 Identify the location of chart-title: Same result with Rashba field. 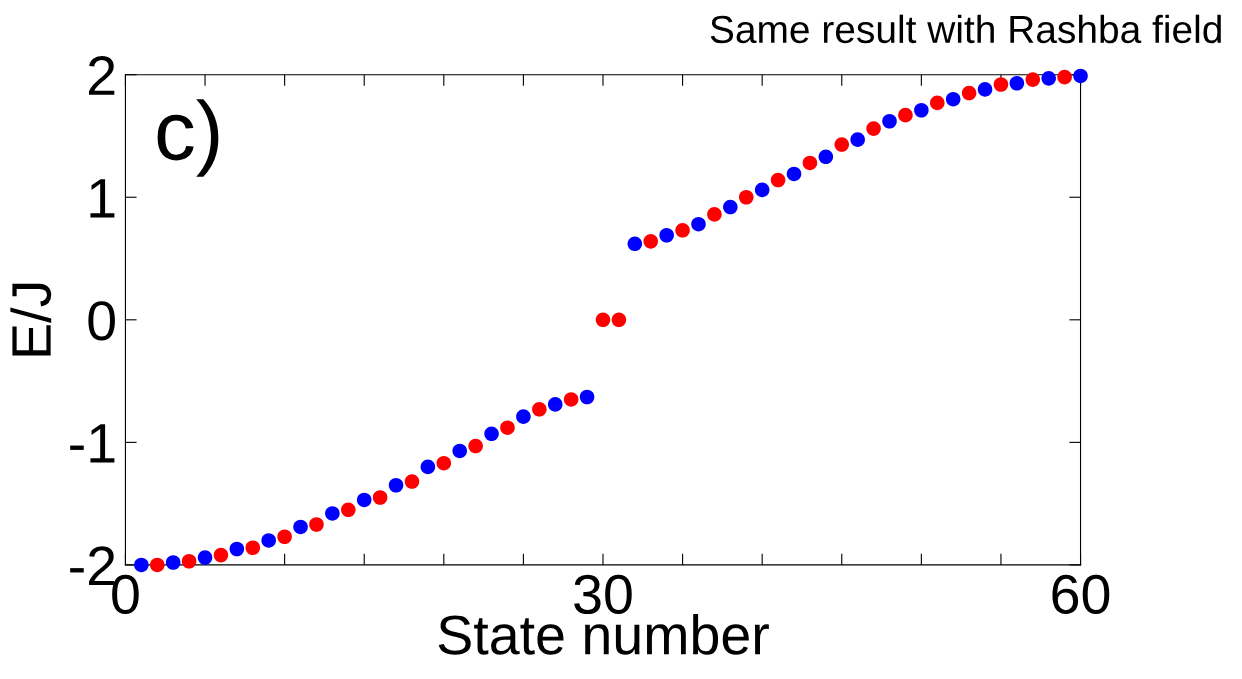
(965, 29).